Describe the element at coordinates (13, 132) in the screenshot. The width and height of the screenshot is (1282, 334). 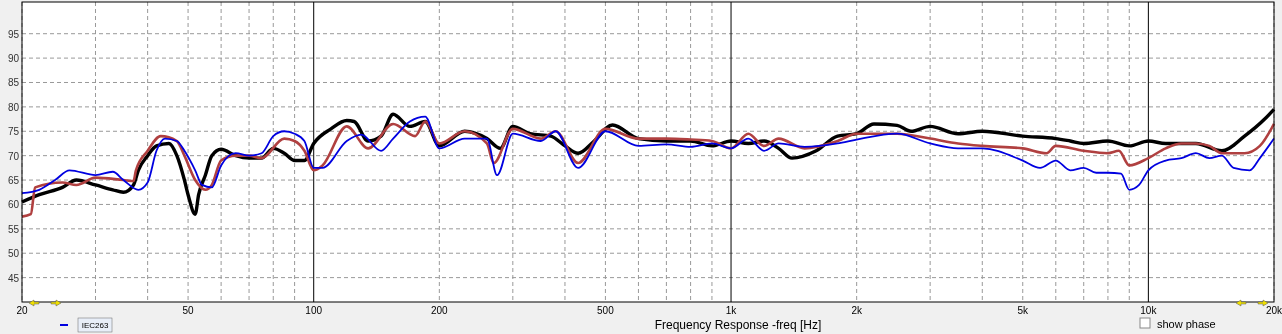
I see `y-tick-label: 75` at that location.